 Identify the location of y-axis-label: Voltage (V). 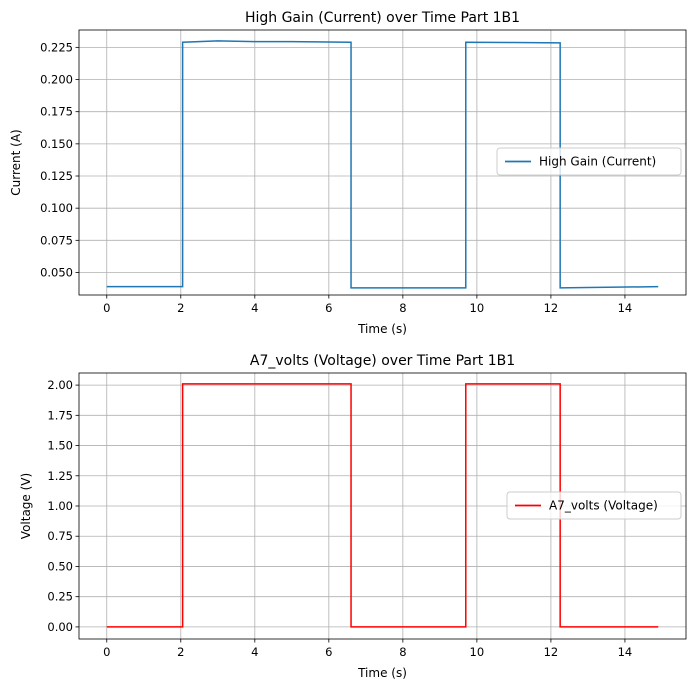
(26, 506).